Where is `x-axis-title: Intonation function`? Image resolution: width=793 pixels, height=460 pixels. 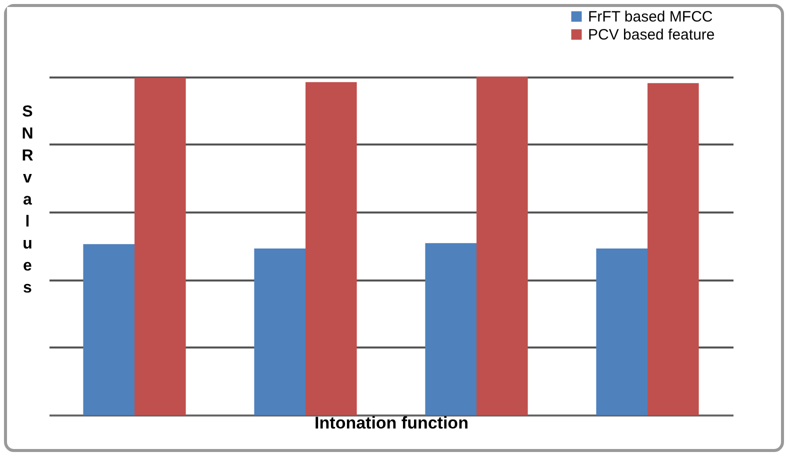 x-axis-title: Intonation function is located at coordinates (391, 423).